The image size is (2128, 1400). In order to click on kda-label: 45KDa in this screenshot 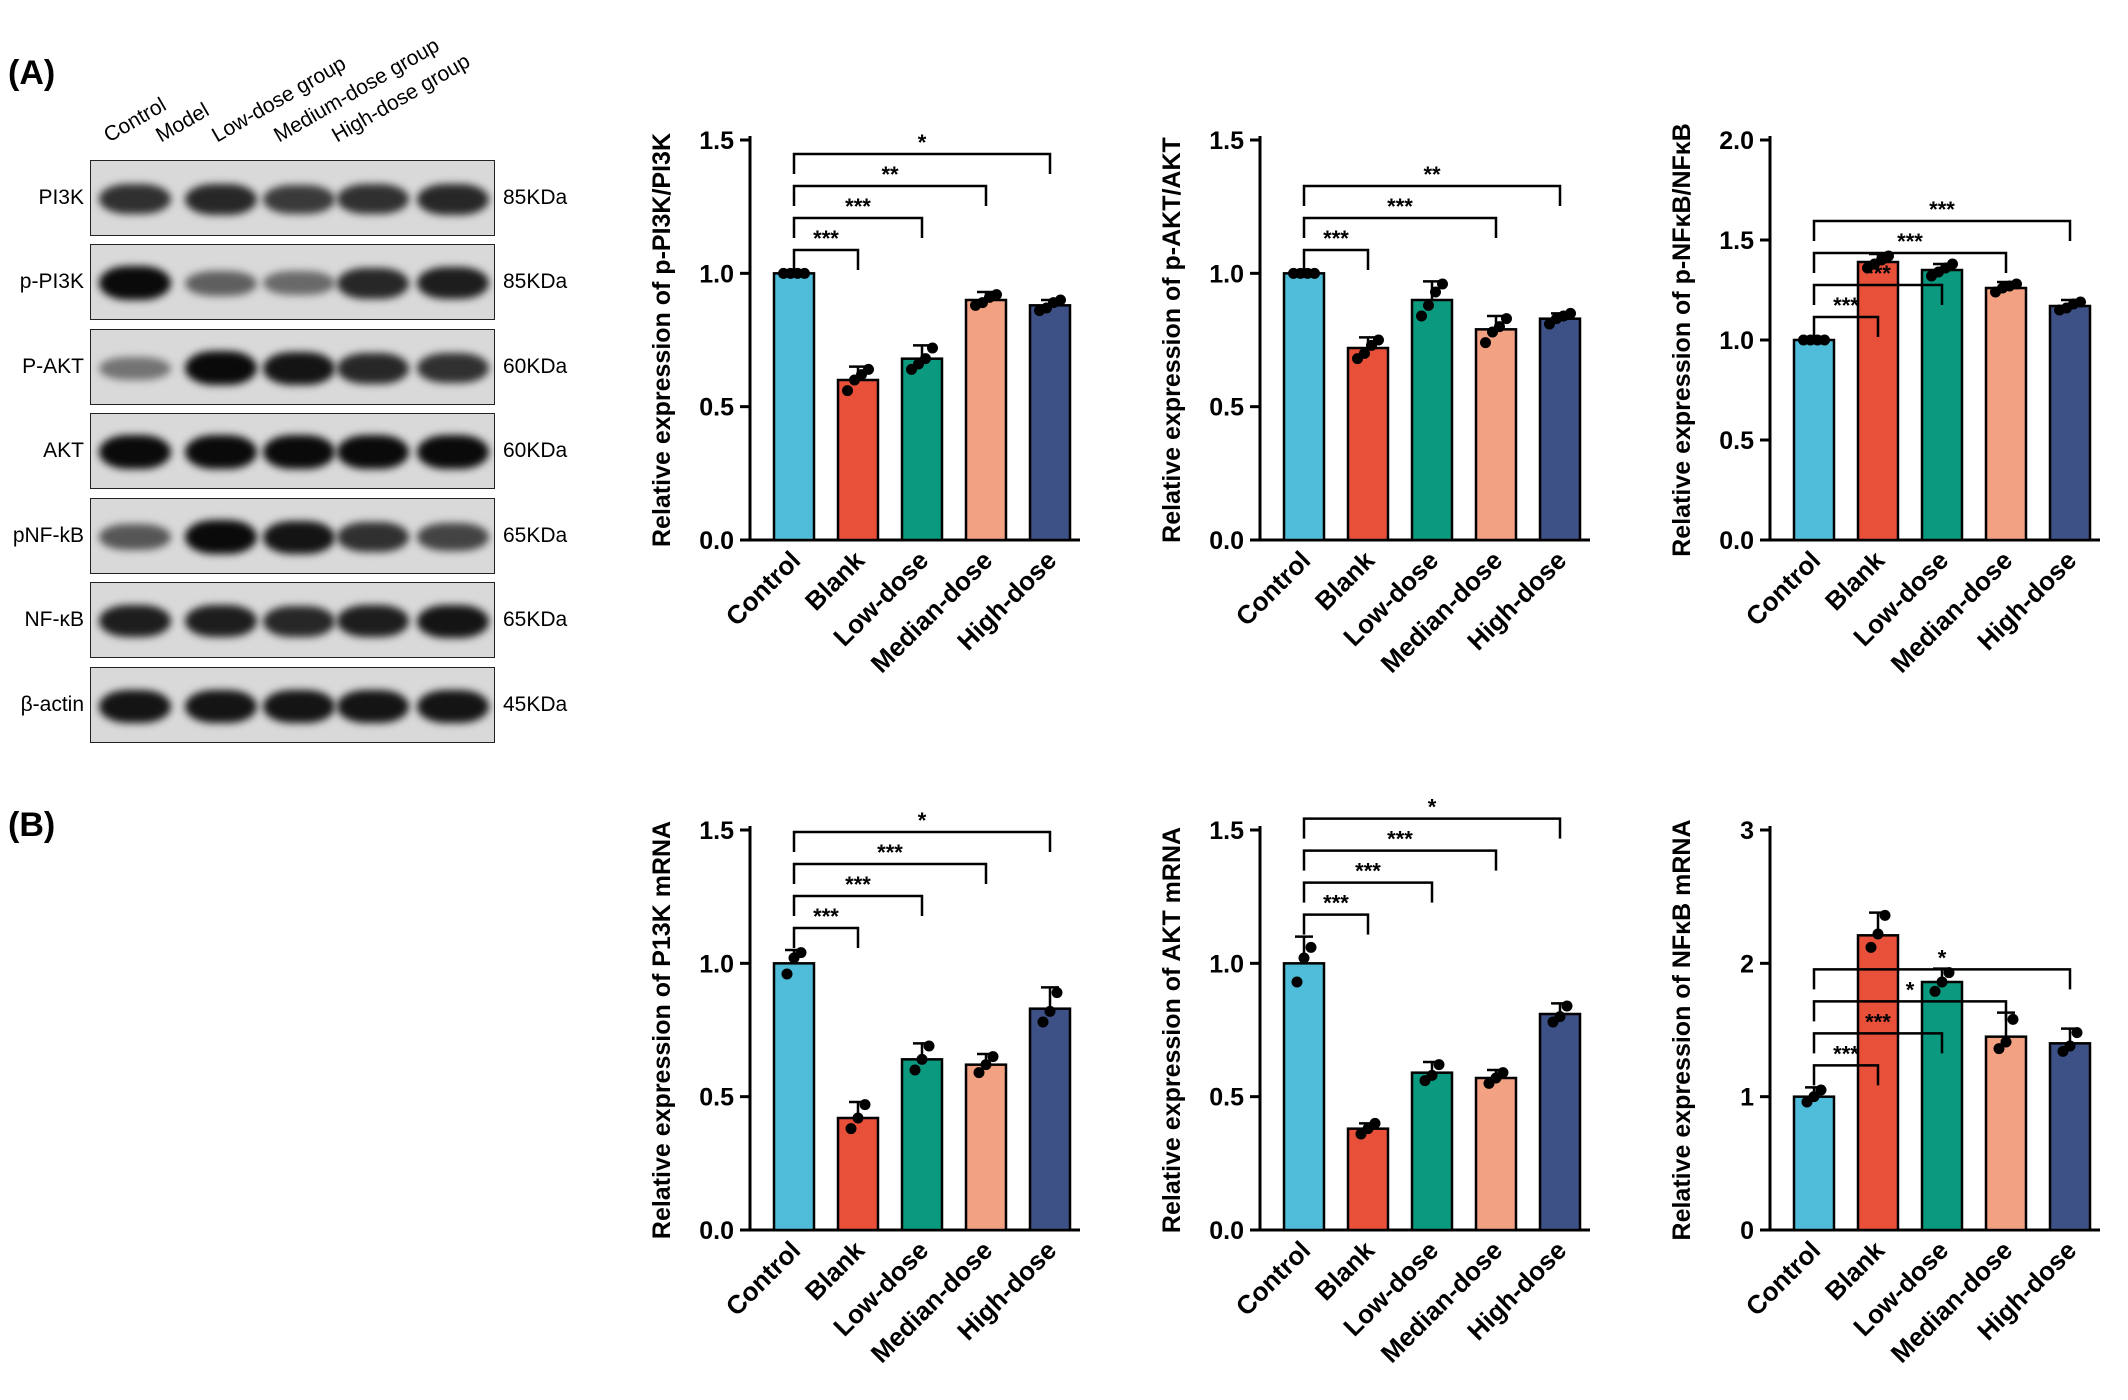, I will do `click(535, 704)`.